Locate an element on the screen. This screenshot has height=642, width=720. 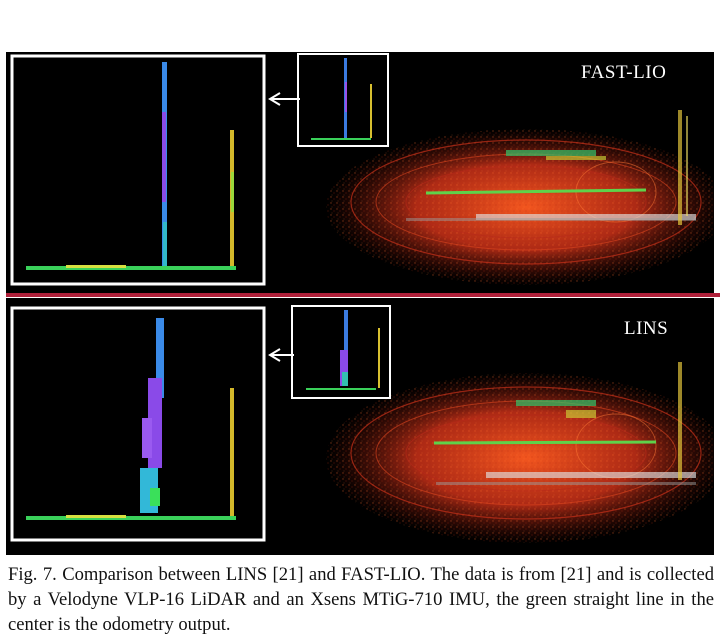
panel-label-fast-lio: FAST-LIO is located at coordinates (624, 72).